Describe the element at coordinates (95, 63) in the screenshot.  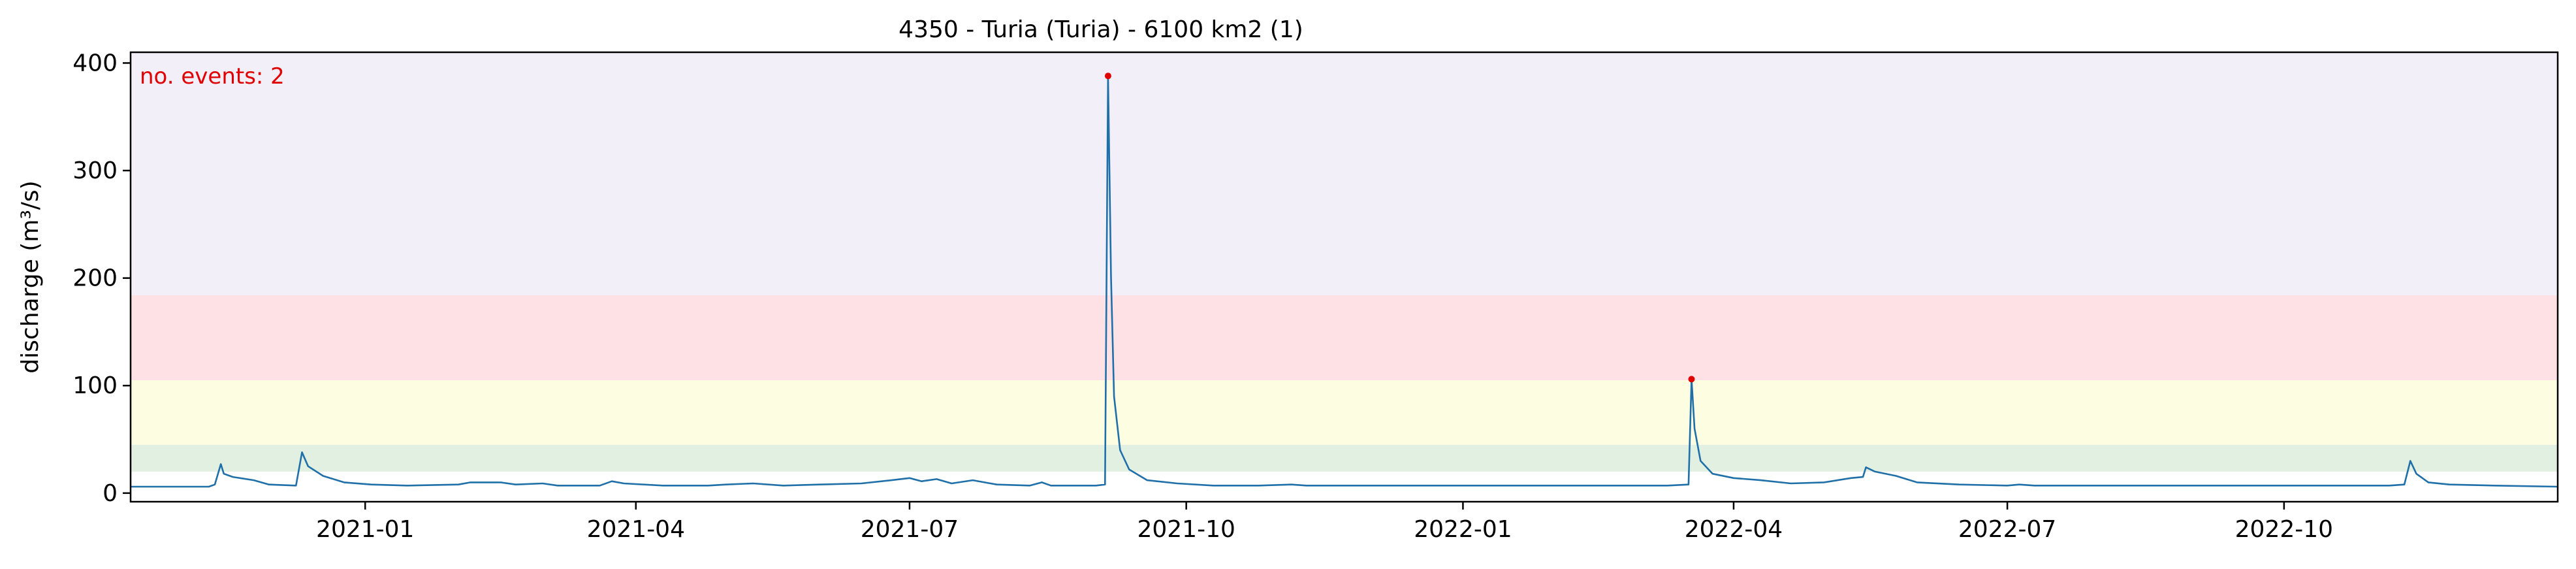
I see `y-tick-label-4: 400` at that location.